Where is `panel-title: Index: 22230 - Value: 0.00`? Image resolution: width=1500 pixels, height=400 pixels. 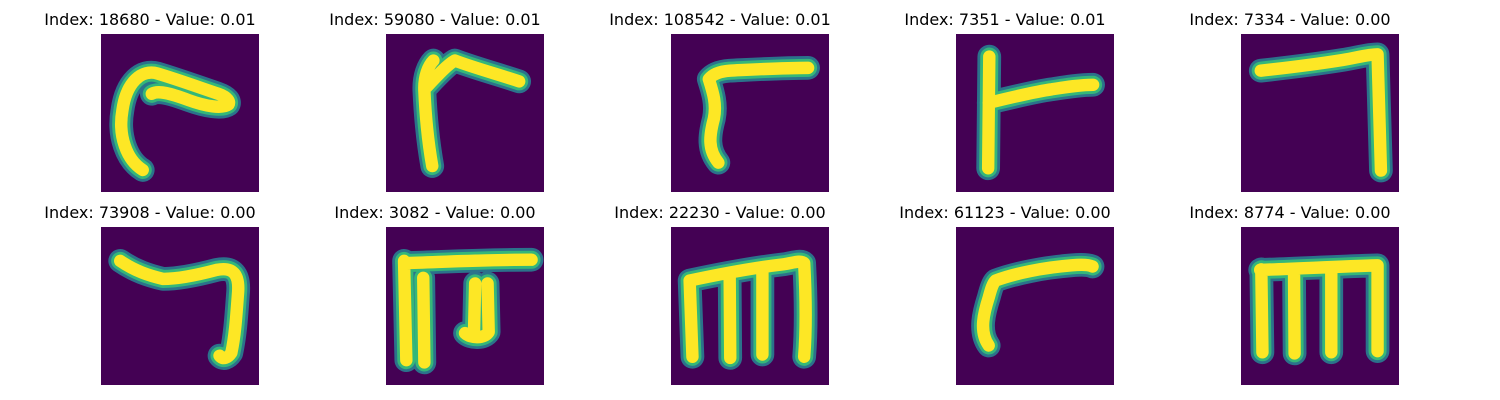
panel-title: Index: 22230 - Value: 0.00 is located at coordinates (720, 212).